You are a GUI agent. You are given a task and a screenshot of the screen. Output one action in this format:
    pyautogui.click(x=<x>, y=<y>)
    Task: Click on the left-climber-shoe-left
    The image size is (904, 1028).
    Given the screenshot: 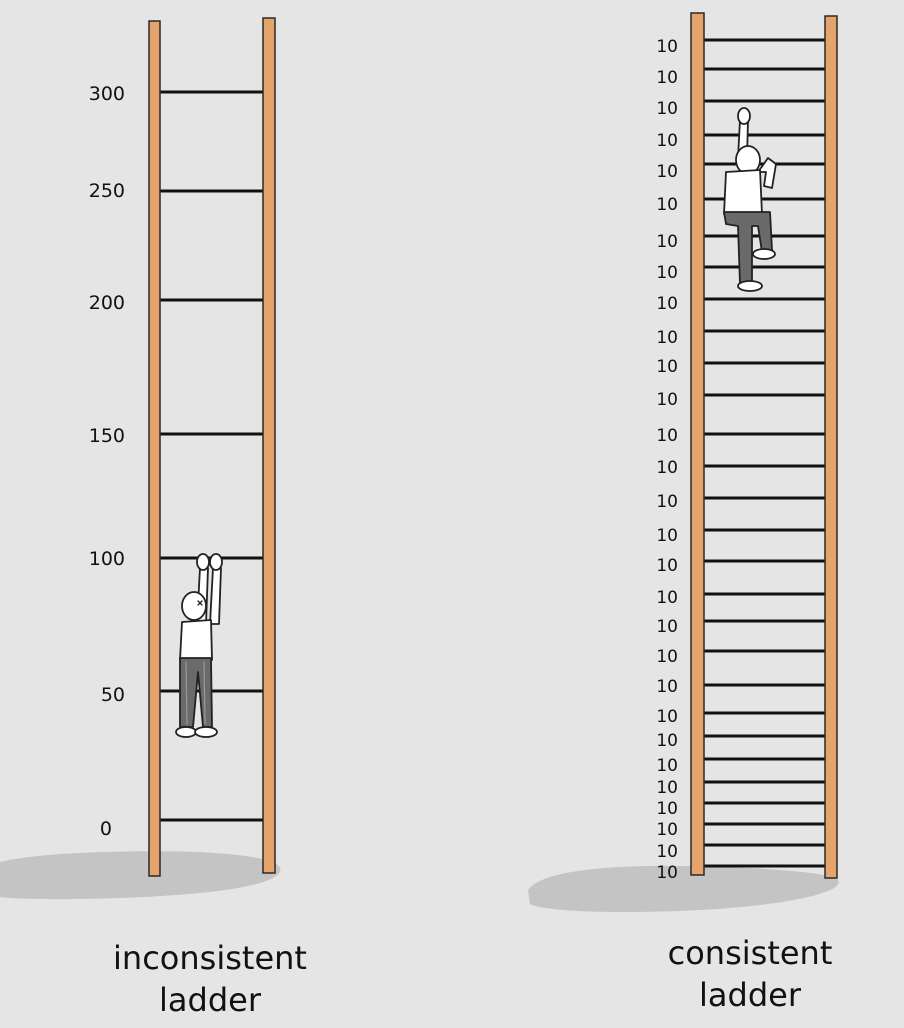 What is the action you would take?
    pyautogui.click(x=186, y=732)
    